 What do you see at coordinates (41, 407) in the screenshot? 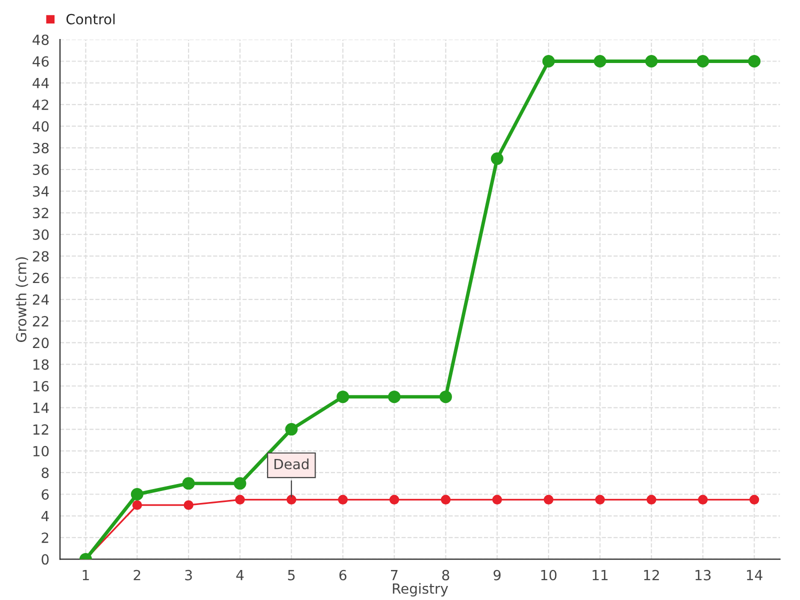
I see `y-tick-label: 14` at bounding box center [41, 407].